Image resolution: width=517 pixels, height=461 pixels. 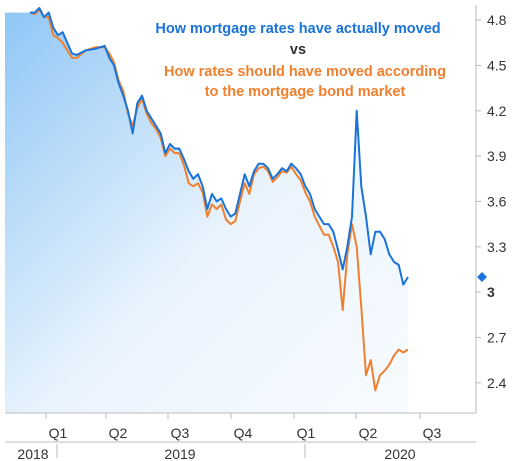 What do you see at coordinates (491, 292) in the screenshot?
I see `y-tick-label: 3` at bounding box center [491, 292].